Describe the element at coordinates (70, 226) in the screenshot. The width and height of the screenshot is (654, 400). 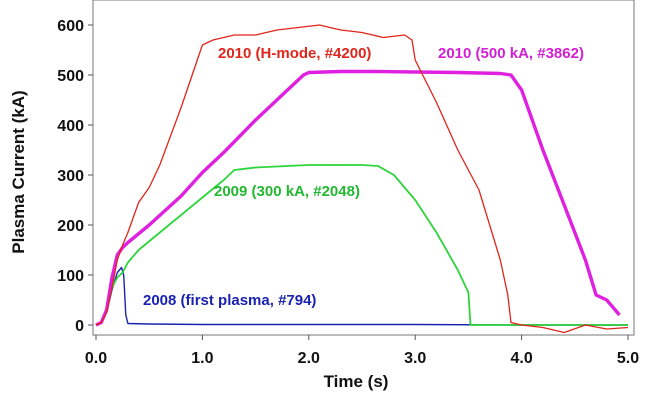
I see `y-tick-label: 200` at that location.